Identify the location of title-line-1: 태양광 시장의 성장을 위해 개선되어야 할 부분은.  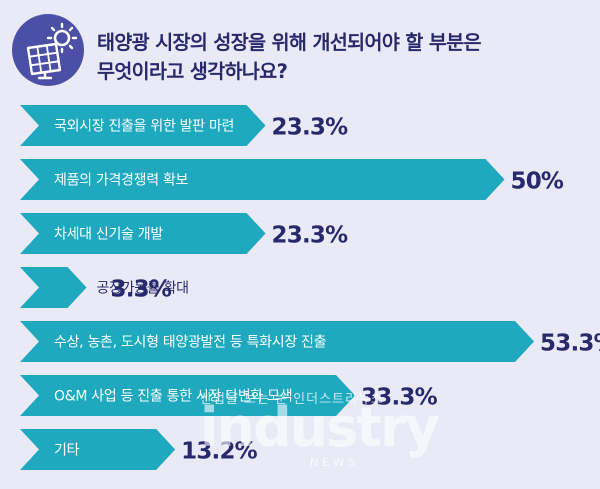
(289, 42).